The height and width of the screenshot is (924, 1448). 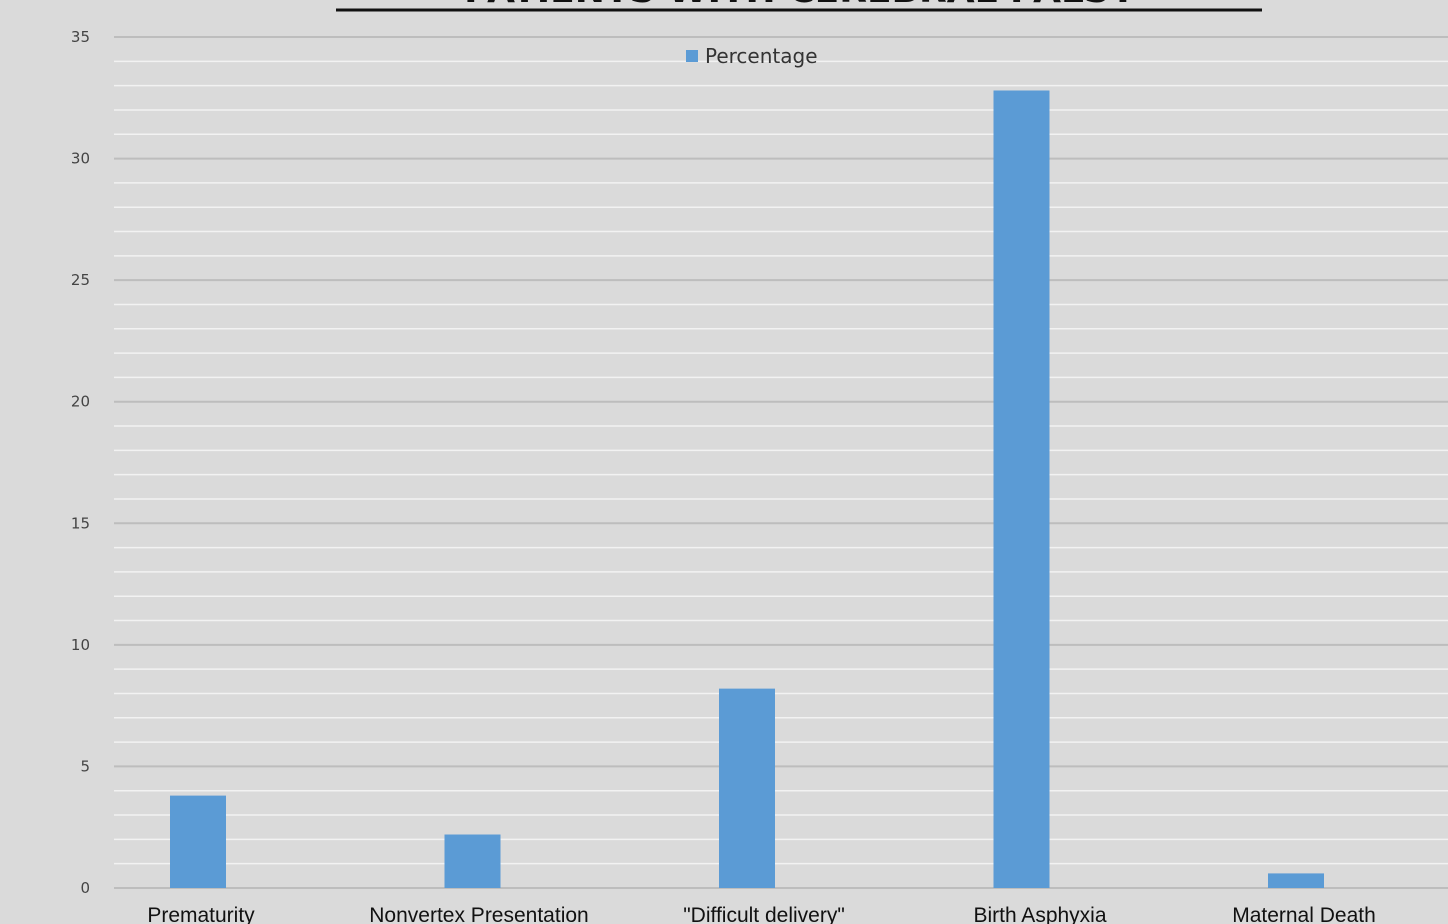 I want to click on y-tick-label: 30, so click(x=80, y=159).